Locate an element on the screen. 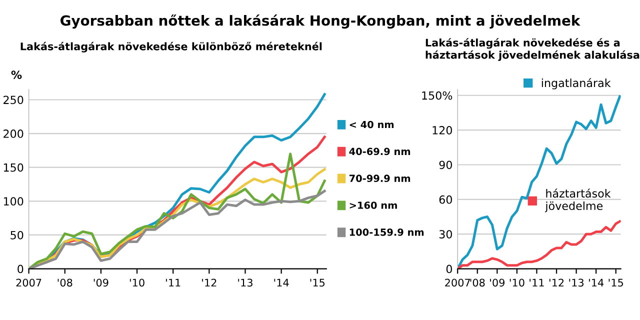 The height and width of the screenshot is (320, 640). chart-title: Lakás-átlagárak növekedése és a háztartások jövedelmének alakulása is located at coordinates (533, 49).